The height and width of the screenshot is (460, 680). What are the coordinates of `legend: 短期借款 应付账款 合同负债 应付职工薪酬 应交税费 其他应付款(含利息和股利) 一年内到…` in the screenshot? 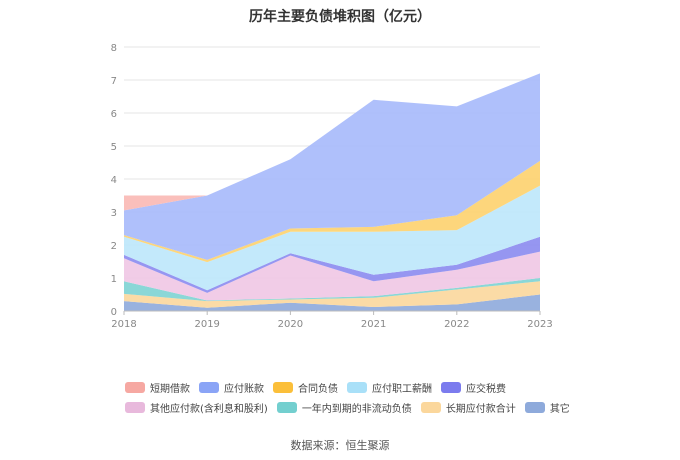 It's located at (355, 397).